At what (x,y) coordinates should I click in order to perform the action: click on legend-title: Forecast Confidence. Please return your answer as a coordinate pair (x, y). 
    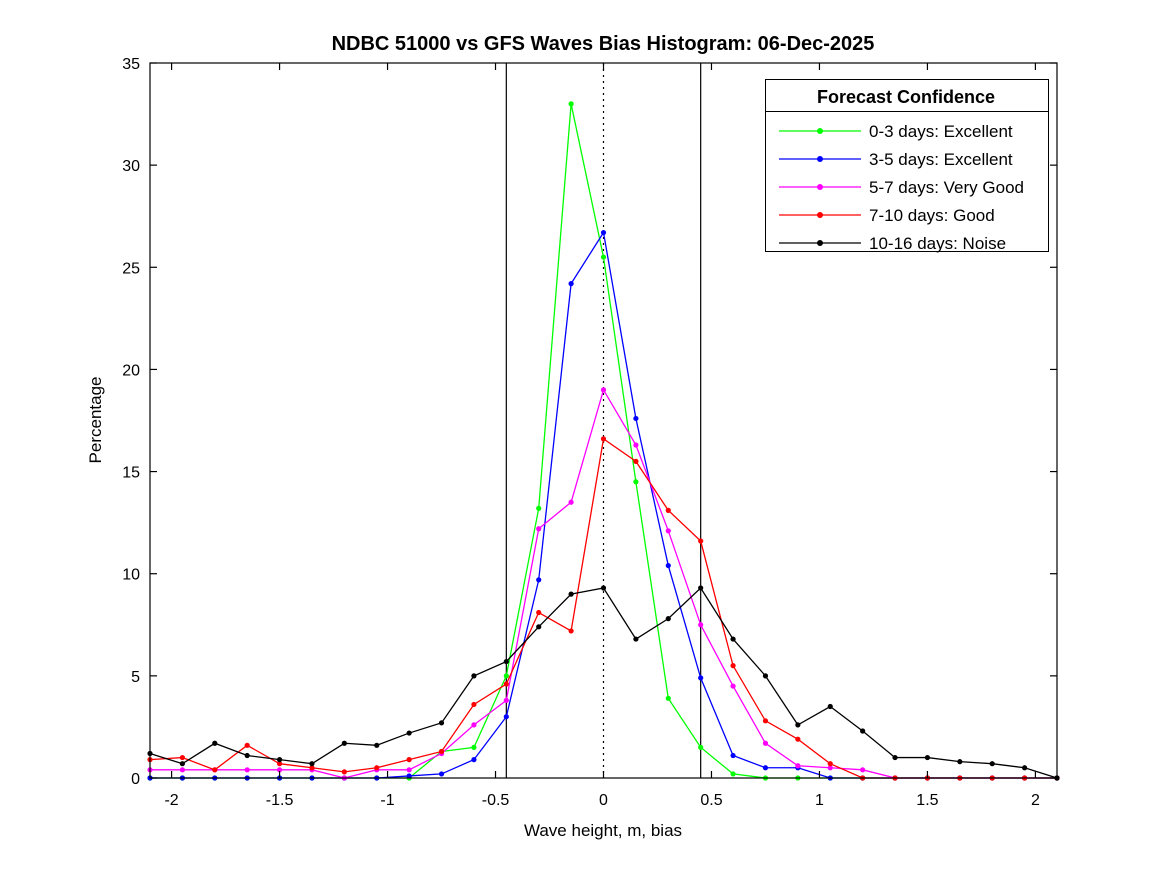
    Looking at the image, I should click on (906, 97).